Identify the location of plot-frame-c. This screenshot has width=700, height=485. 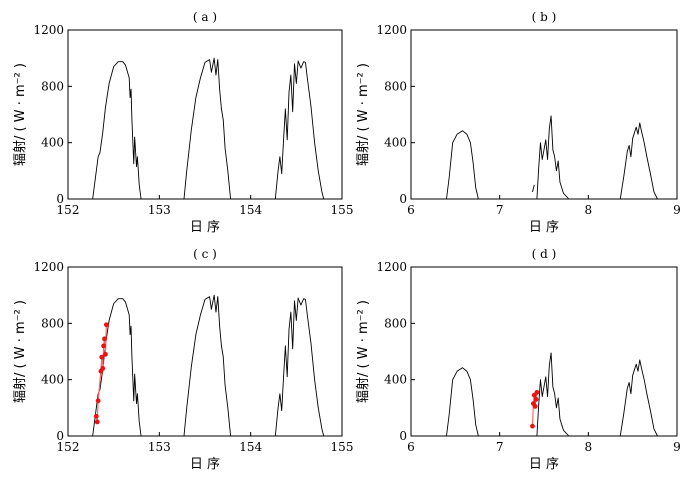
(205, 351).